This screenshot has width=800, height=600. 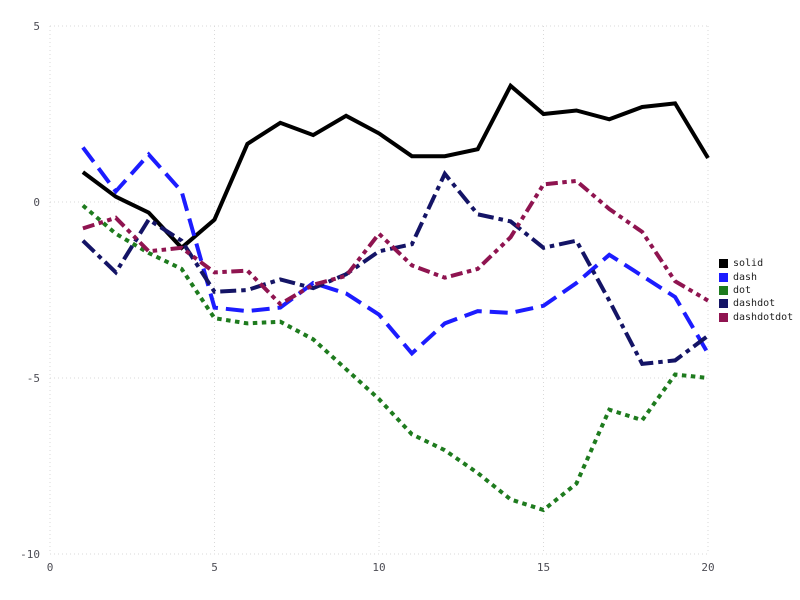 I want to click on x-tick-label: 20, so click(x=707, y=567).